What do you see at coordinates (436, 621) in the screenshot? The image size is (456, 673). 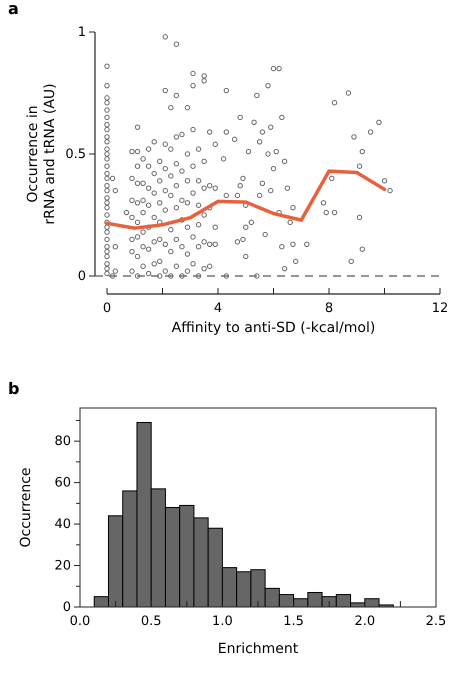 I see `x-tick-label: 2.5` at bounding box center [436, 621].